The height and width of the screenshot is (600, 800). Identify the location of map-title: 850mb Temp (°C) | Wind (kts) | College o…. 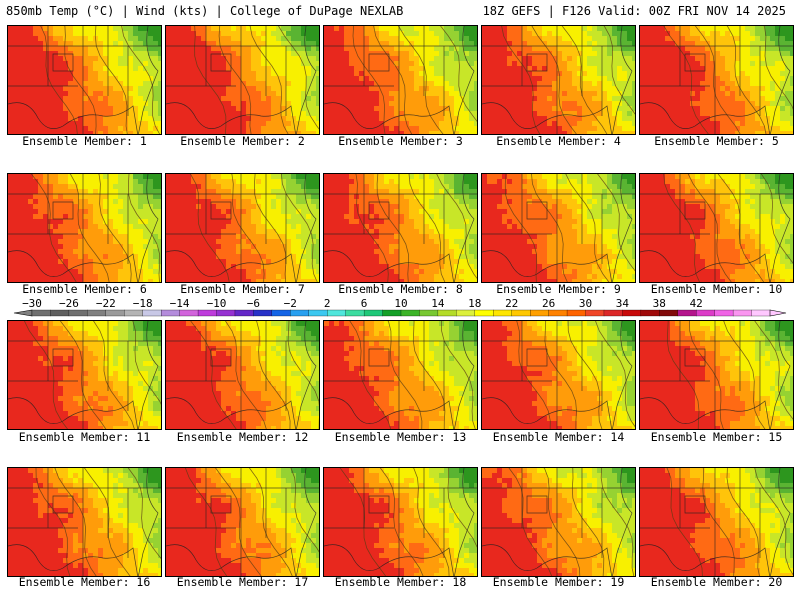
(205, 11).